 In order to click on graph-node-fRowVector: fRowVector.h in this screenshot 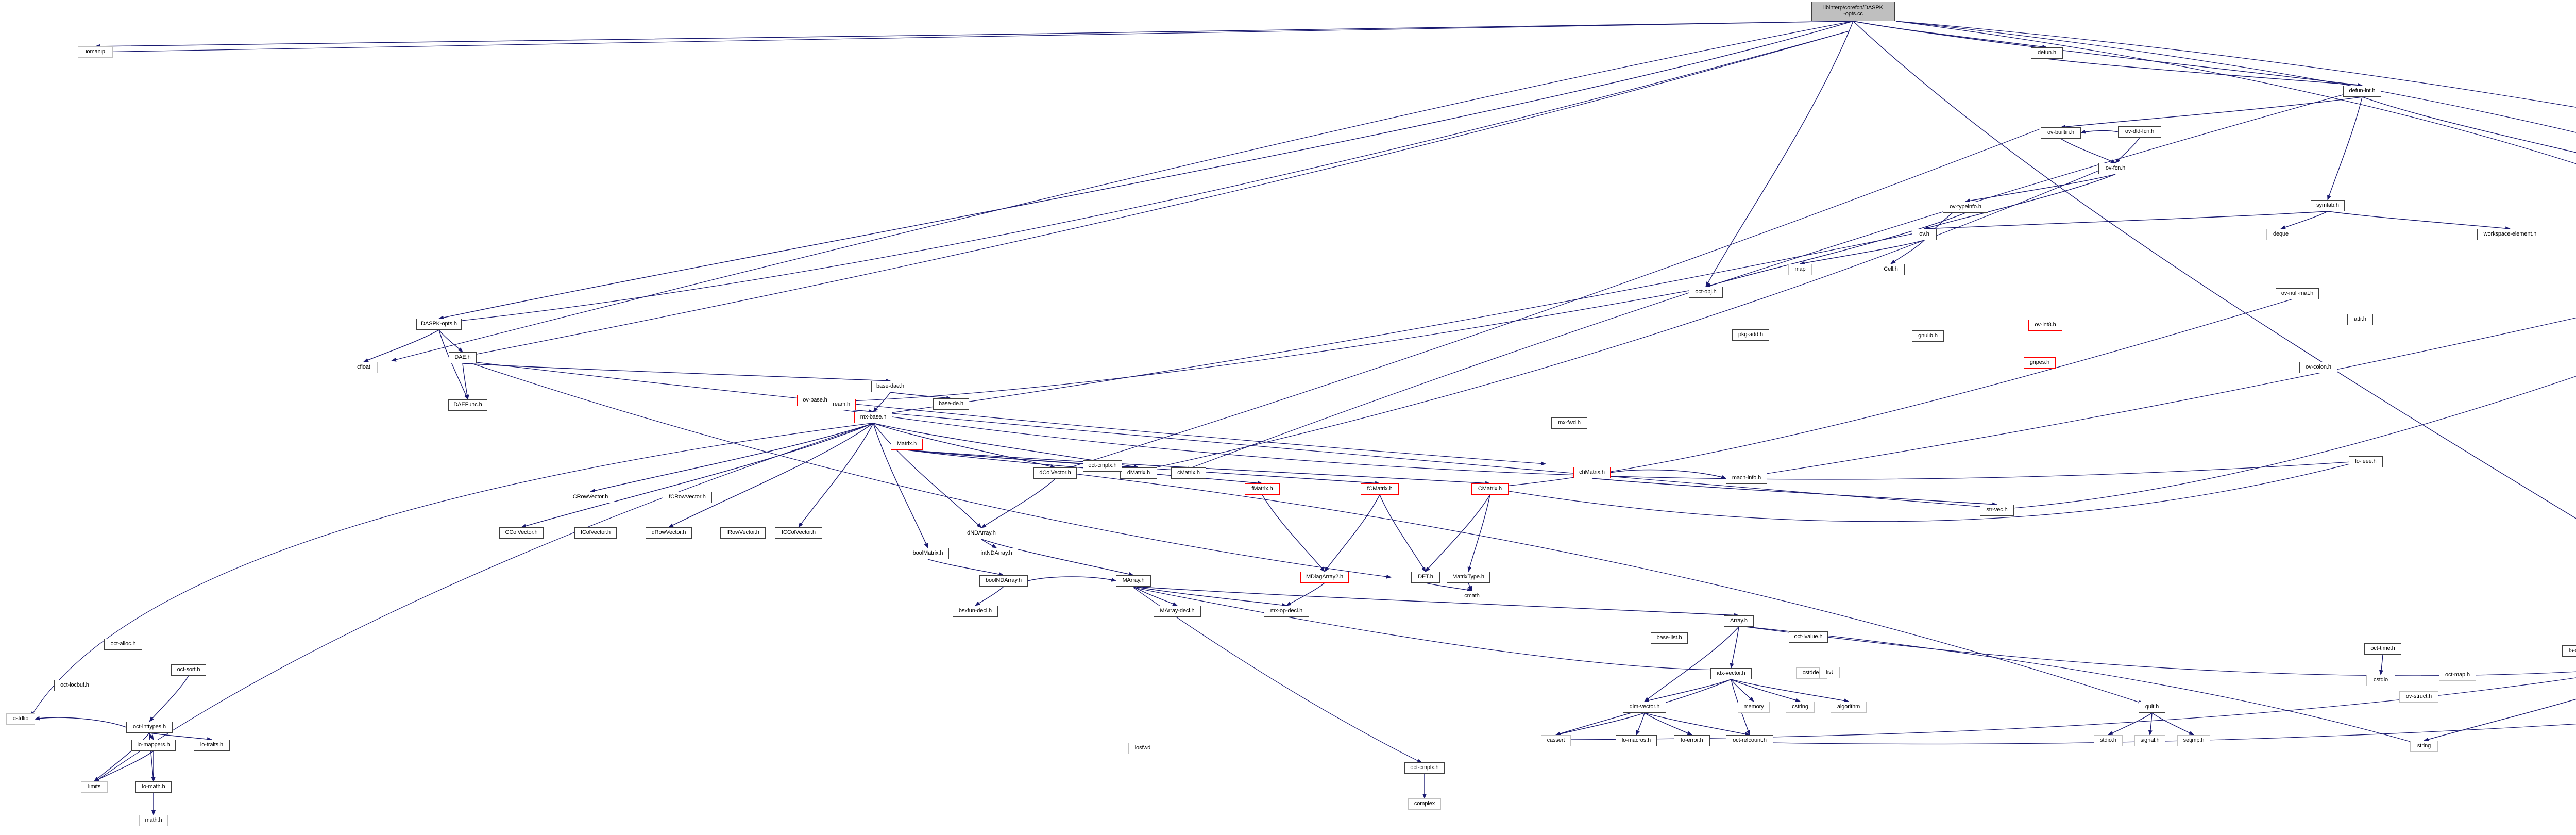, I will do `click(743, 533)`.